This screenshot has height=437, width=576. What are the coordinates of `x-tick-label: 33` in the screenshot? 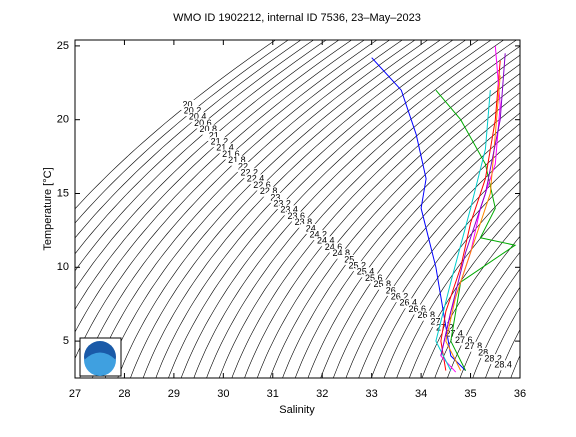 It's located at (372, 394).